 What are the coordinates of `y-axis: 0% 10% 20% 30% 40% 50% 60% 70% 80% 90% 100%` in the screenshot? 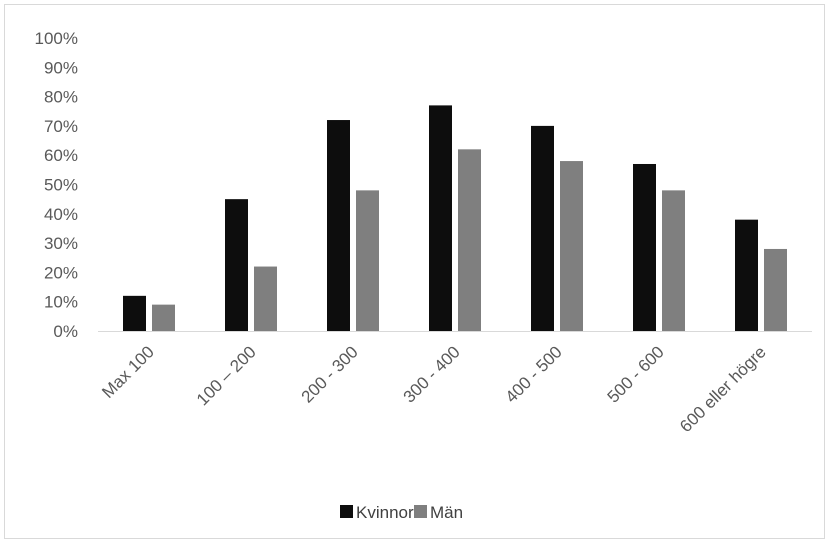 It's located at (56, 185).